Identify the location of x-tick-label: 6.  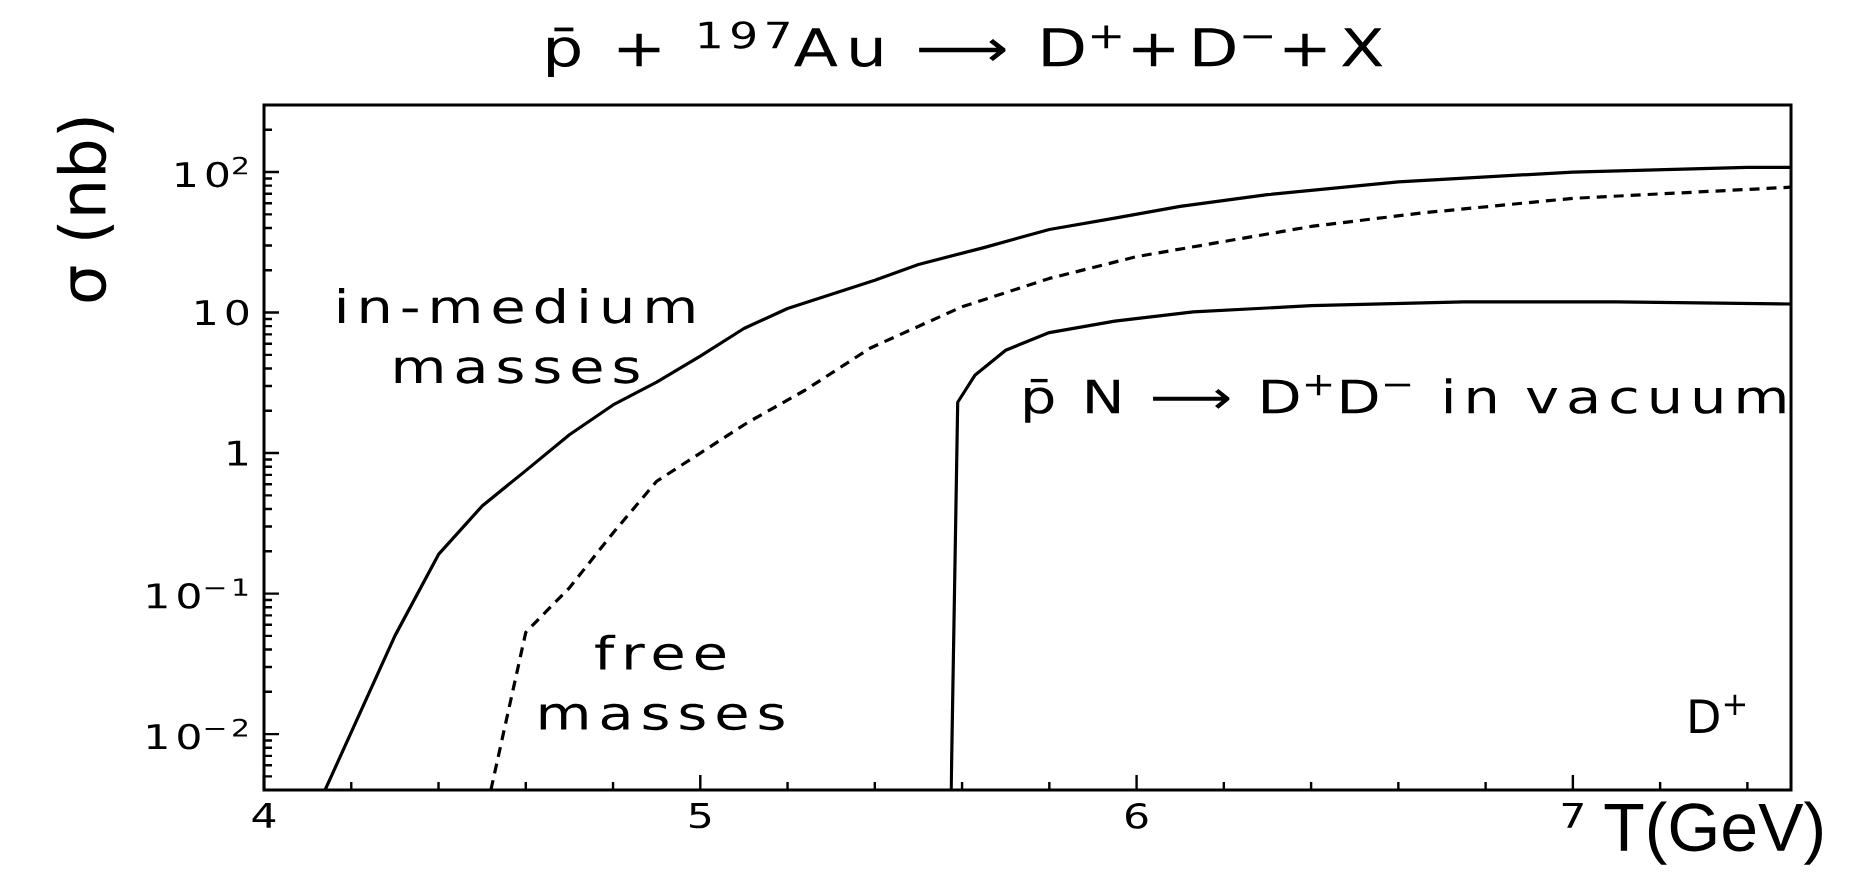
(1137, 816).